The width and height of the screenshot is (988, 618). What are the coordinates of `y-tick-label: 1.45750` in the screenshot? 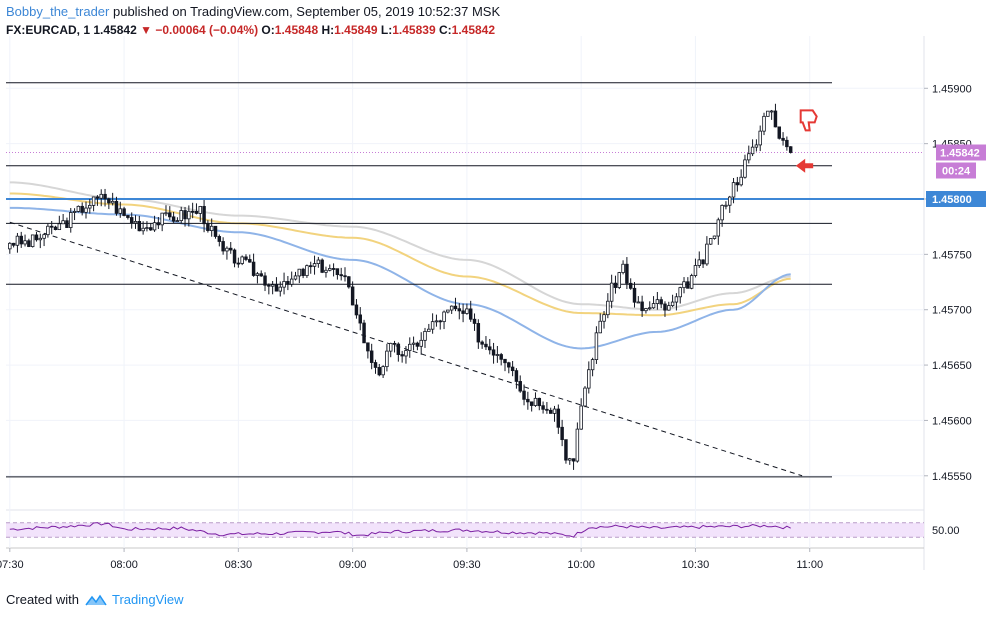 It's located at (952, 255).